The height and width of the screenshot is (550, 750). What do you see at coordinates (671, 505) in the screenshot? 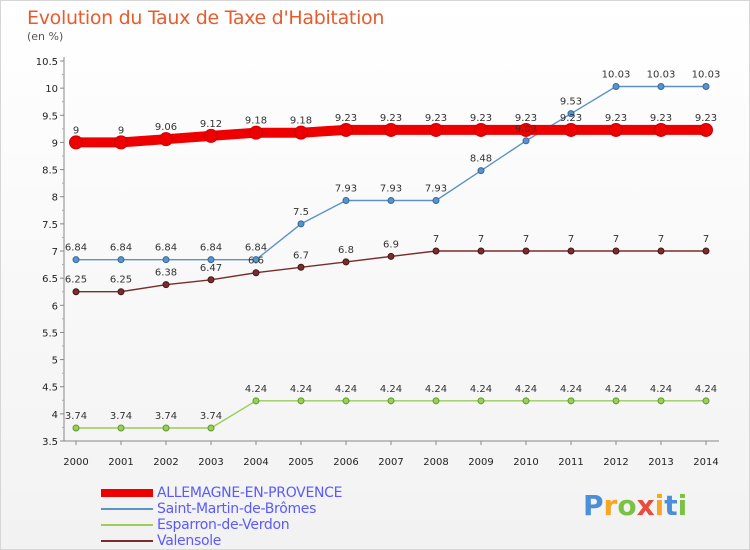
I see `logo-letter: t` at bounding box center [671, 505].